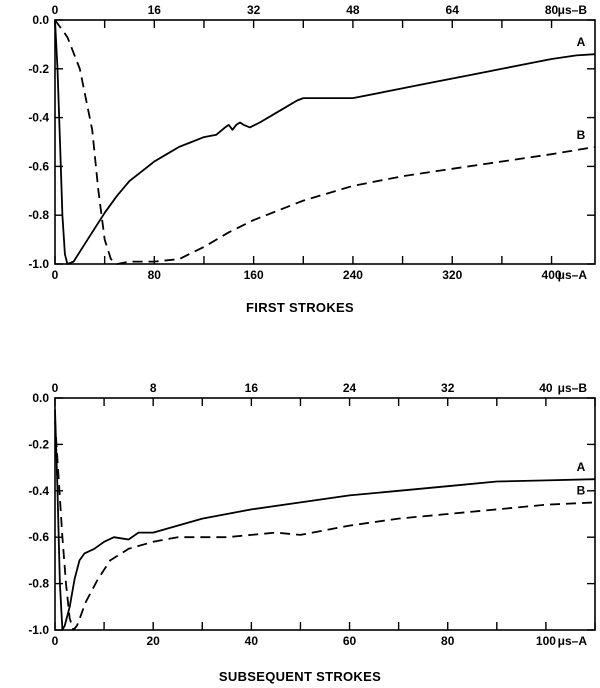 The width and height of the screenshot is (600, 688). What do you see at coordinates (552, 10) in the screenshot?
I see `x2-tick-label: 80` at bounding box center [552, 10].